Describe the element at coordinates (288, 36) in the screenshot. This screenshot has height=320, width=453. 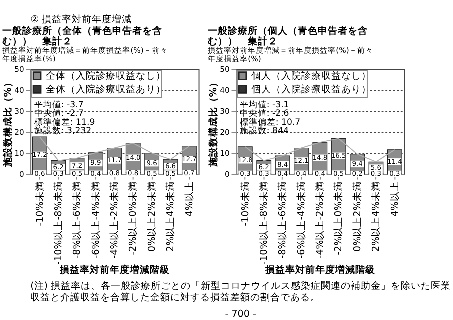
I see `chart-title: 一般診療所（個人（青色申告者を含む）） 集計２` at that location.